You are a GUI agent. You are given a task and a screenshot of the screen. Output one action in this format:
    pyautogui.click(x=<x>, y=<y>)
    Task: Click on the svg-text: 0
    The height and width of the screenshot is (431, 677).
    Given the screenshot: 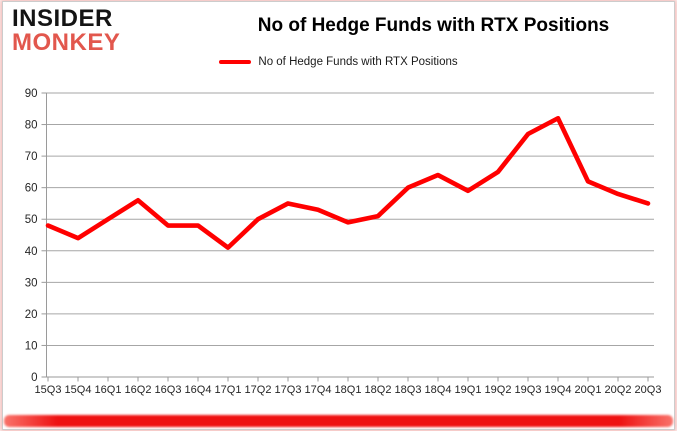 What is the action you would take?
    pyautogui.click(x=34, y=378)
    